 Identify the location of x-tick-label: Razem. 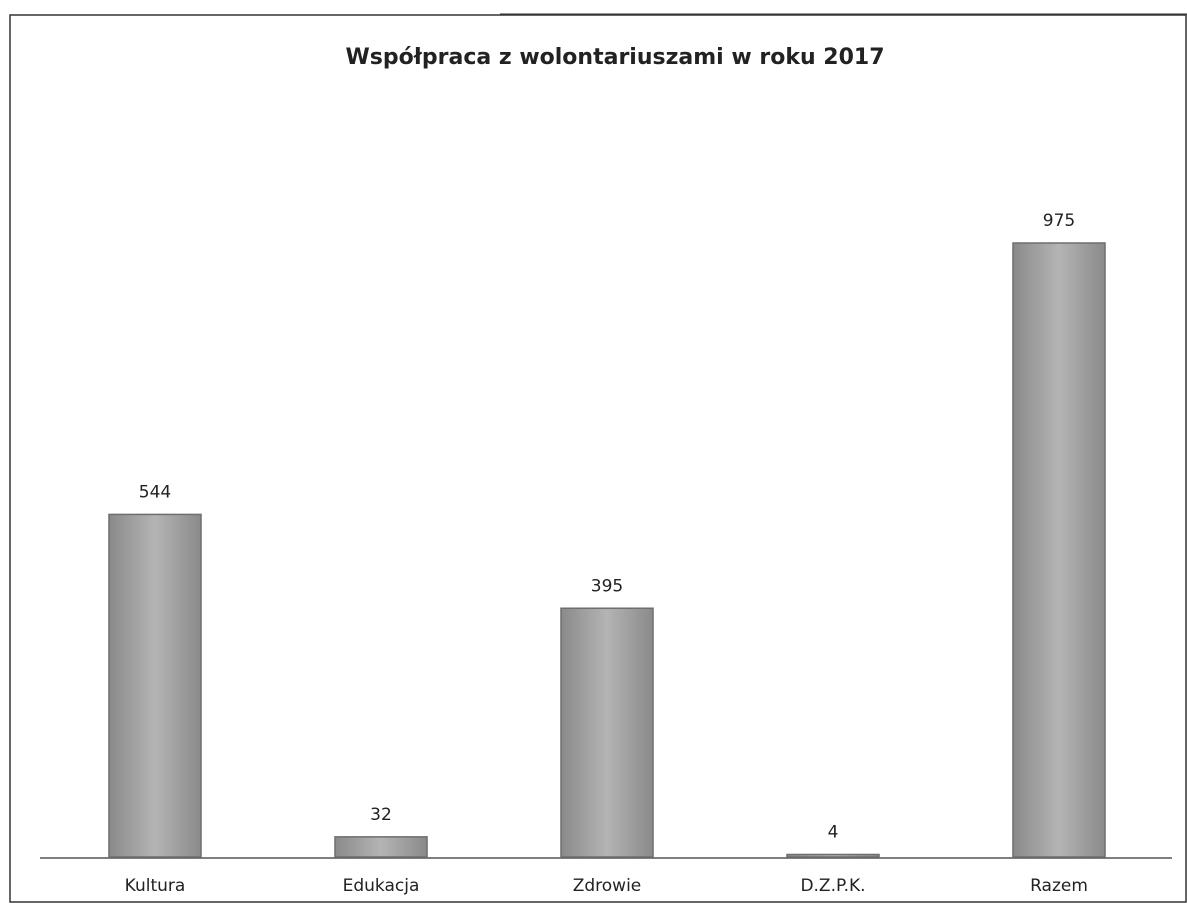
(1059, 886).